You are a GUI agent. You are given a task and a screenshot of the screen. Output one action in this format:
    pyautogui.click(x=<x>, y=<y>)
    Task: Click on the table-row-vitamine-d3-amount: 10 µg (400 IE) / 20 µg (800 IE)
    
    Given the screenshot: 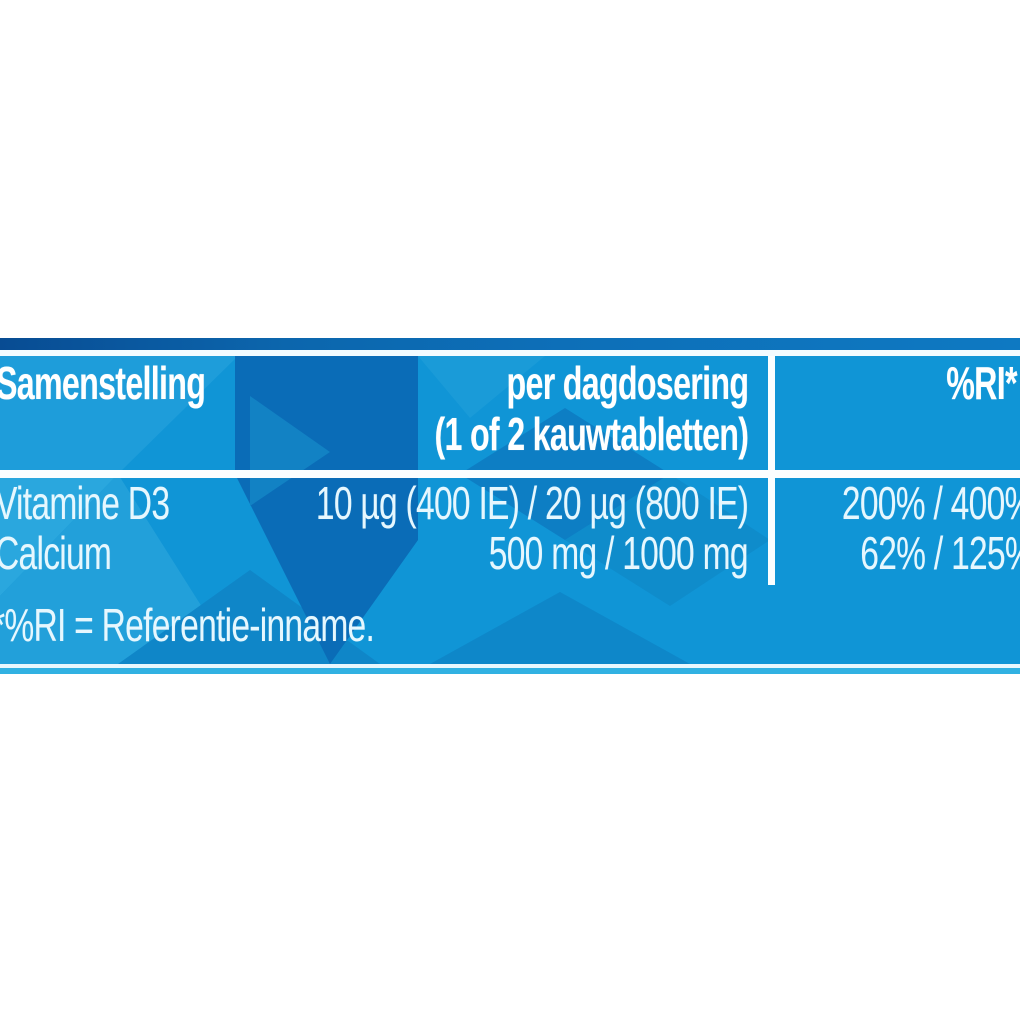 What is the action you would take?
    pyautogui.click(x=452, y=503)
    